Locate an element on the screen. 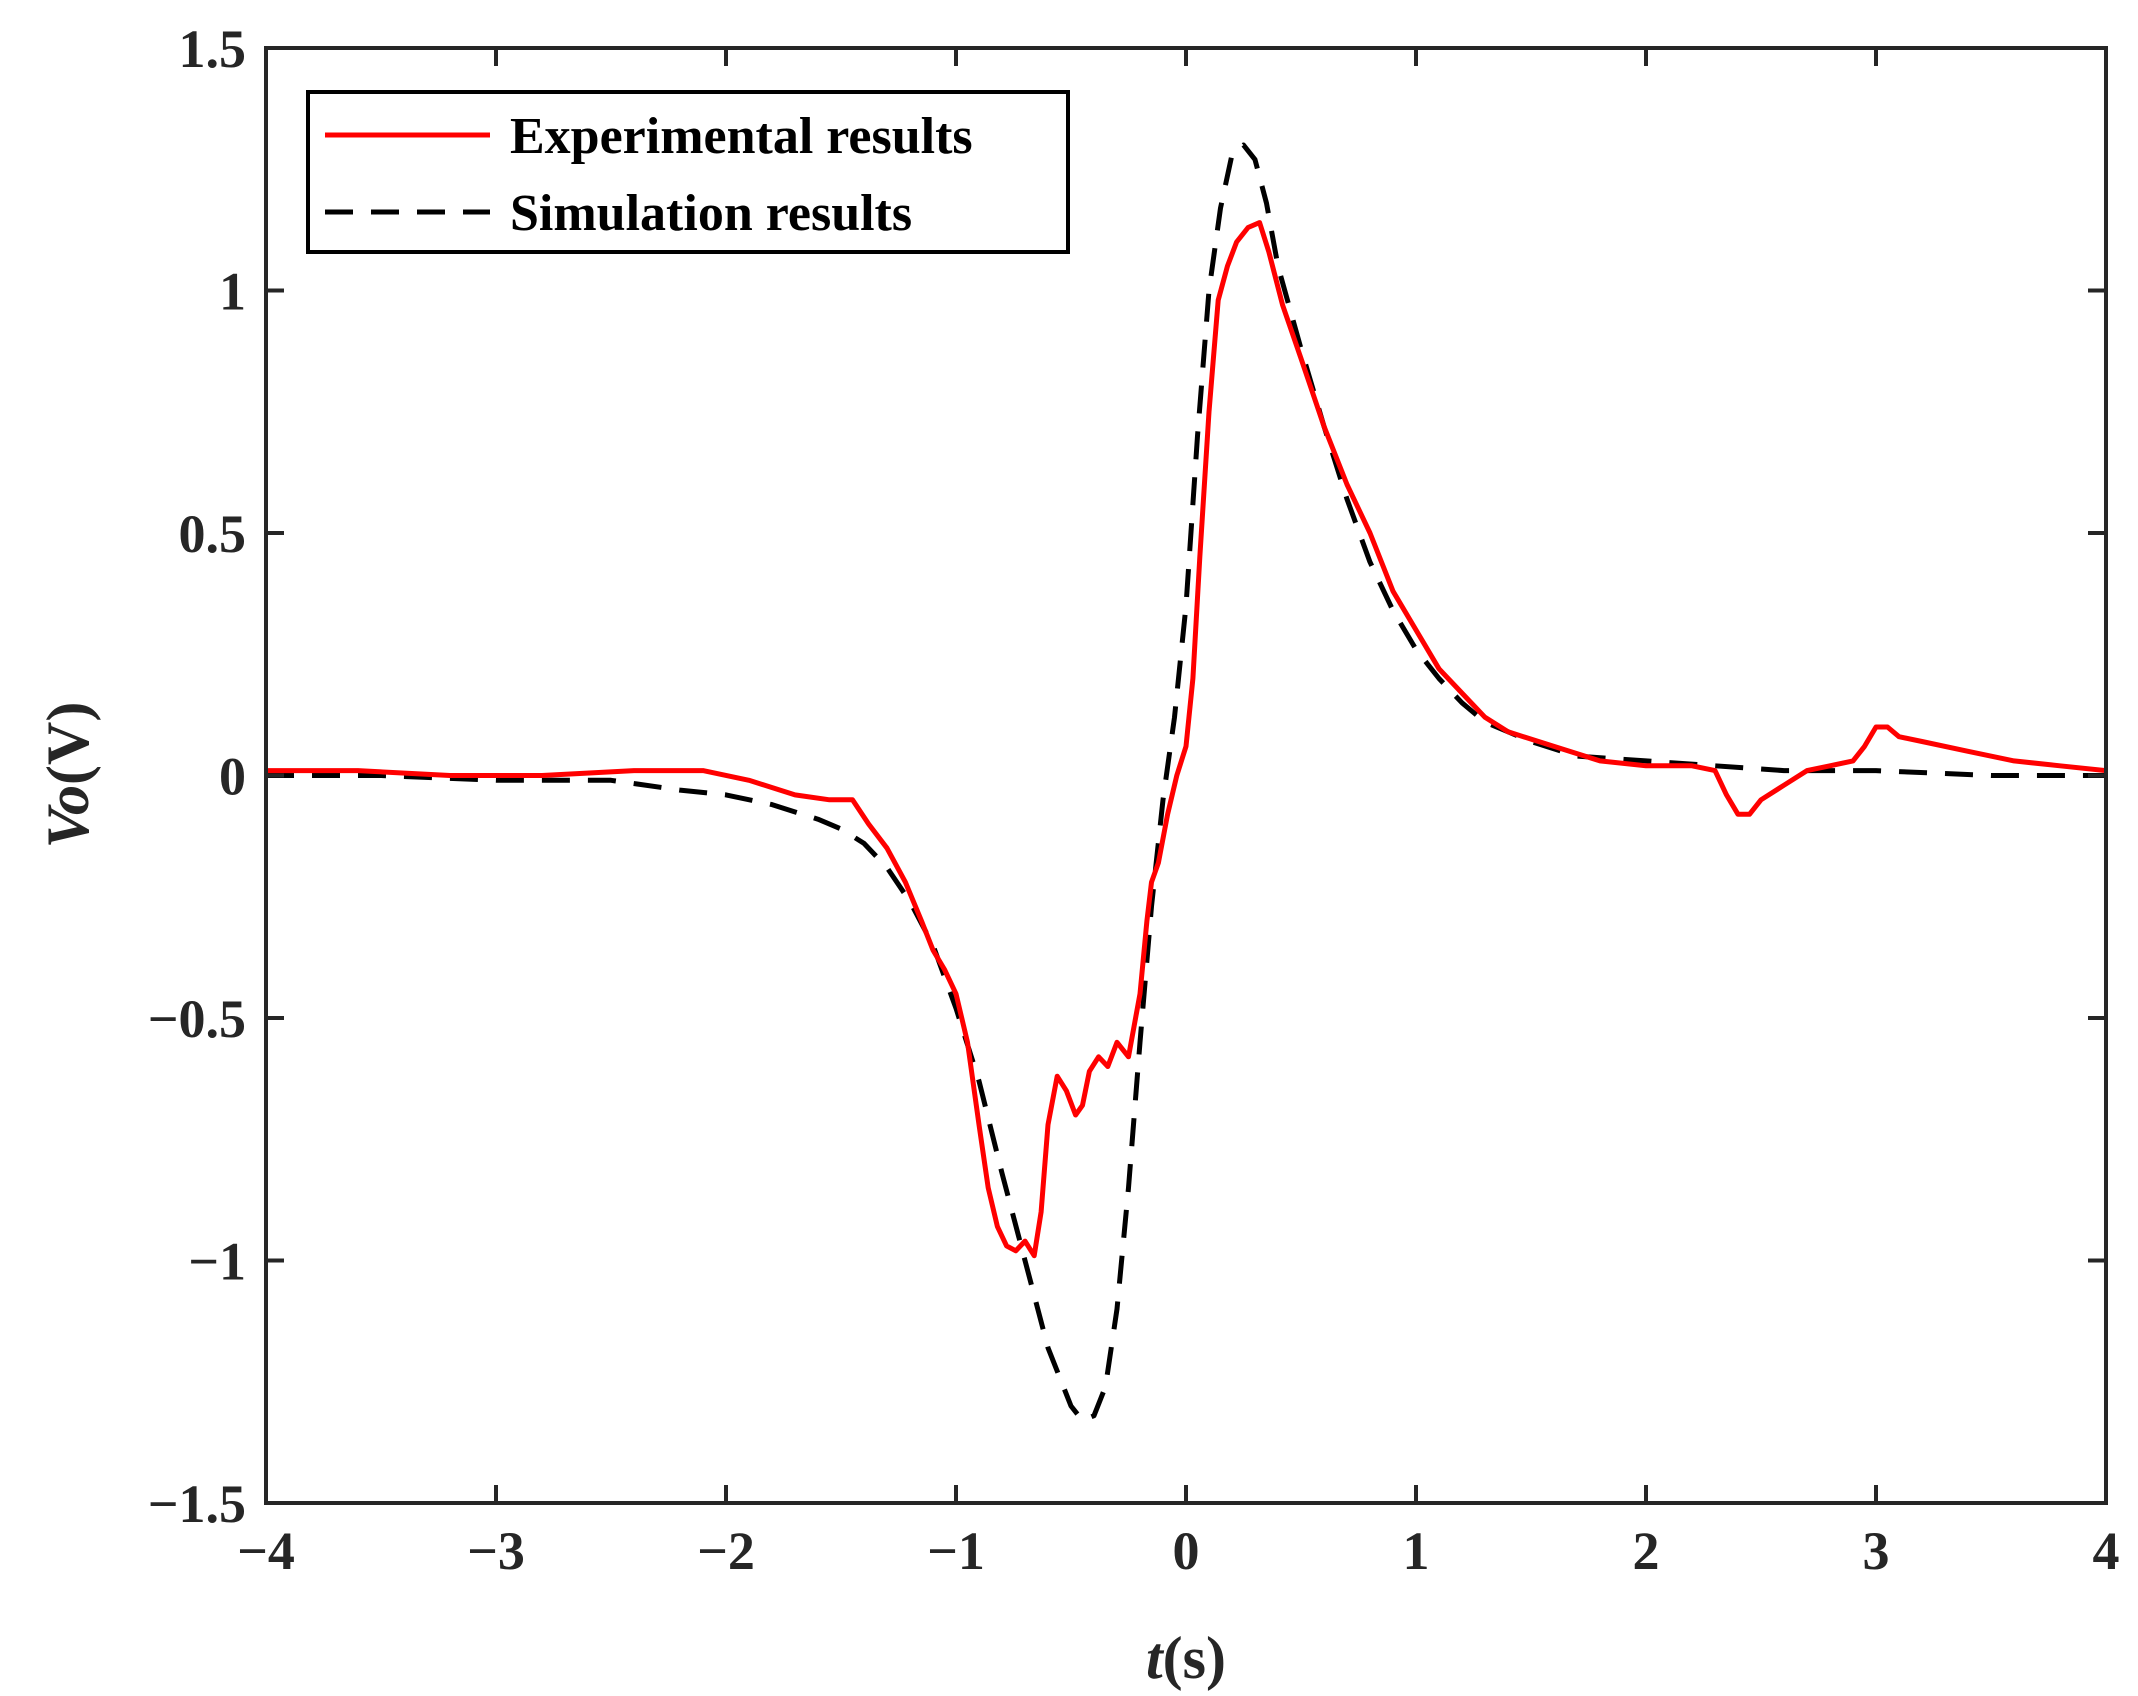  y-tick-label: −0.5 is located at coordinates (197, 1019).